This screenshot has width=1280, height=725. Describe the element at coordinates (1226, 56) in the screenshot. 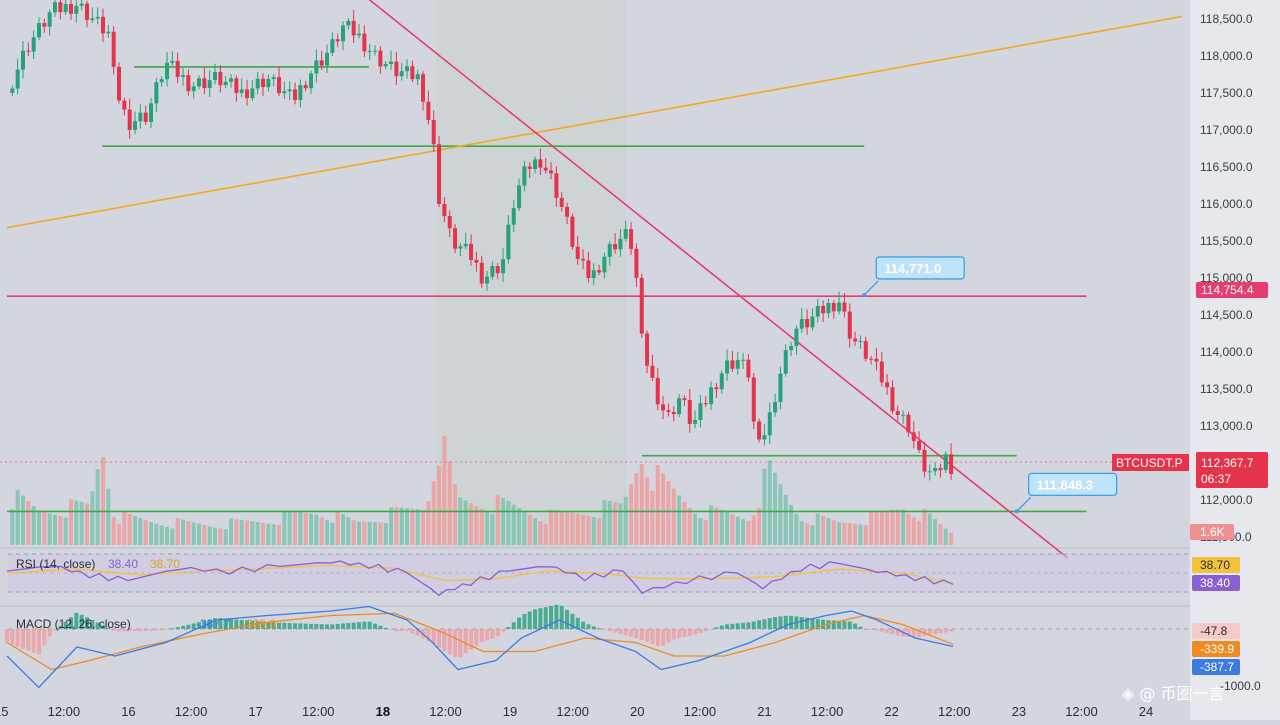

I see `price-tick-label: 118,000.0` at that location.